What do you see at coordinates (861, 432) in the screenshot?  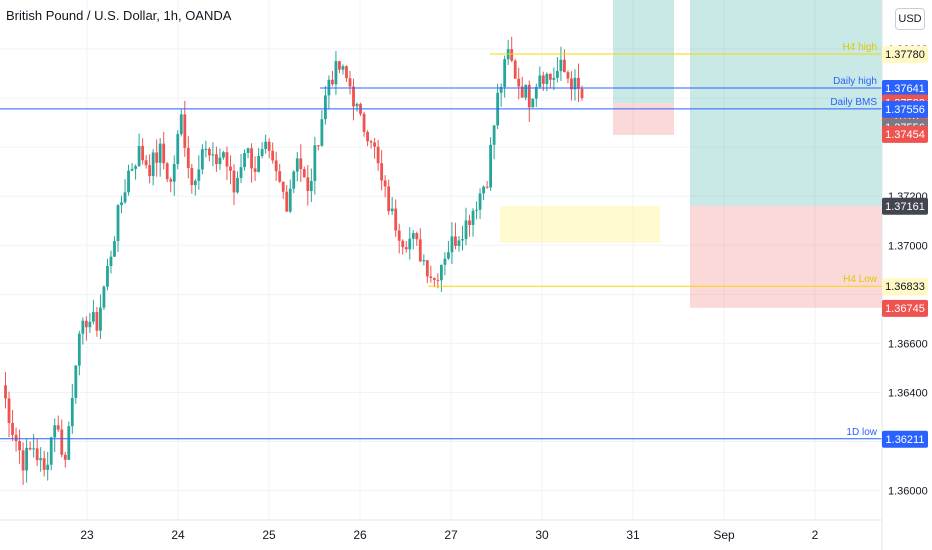 I see `level-label: 1D low` at bounding box center [861, 432].